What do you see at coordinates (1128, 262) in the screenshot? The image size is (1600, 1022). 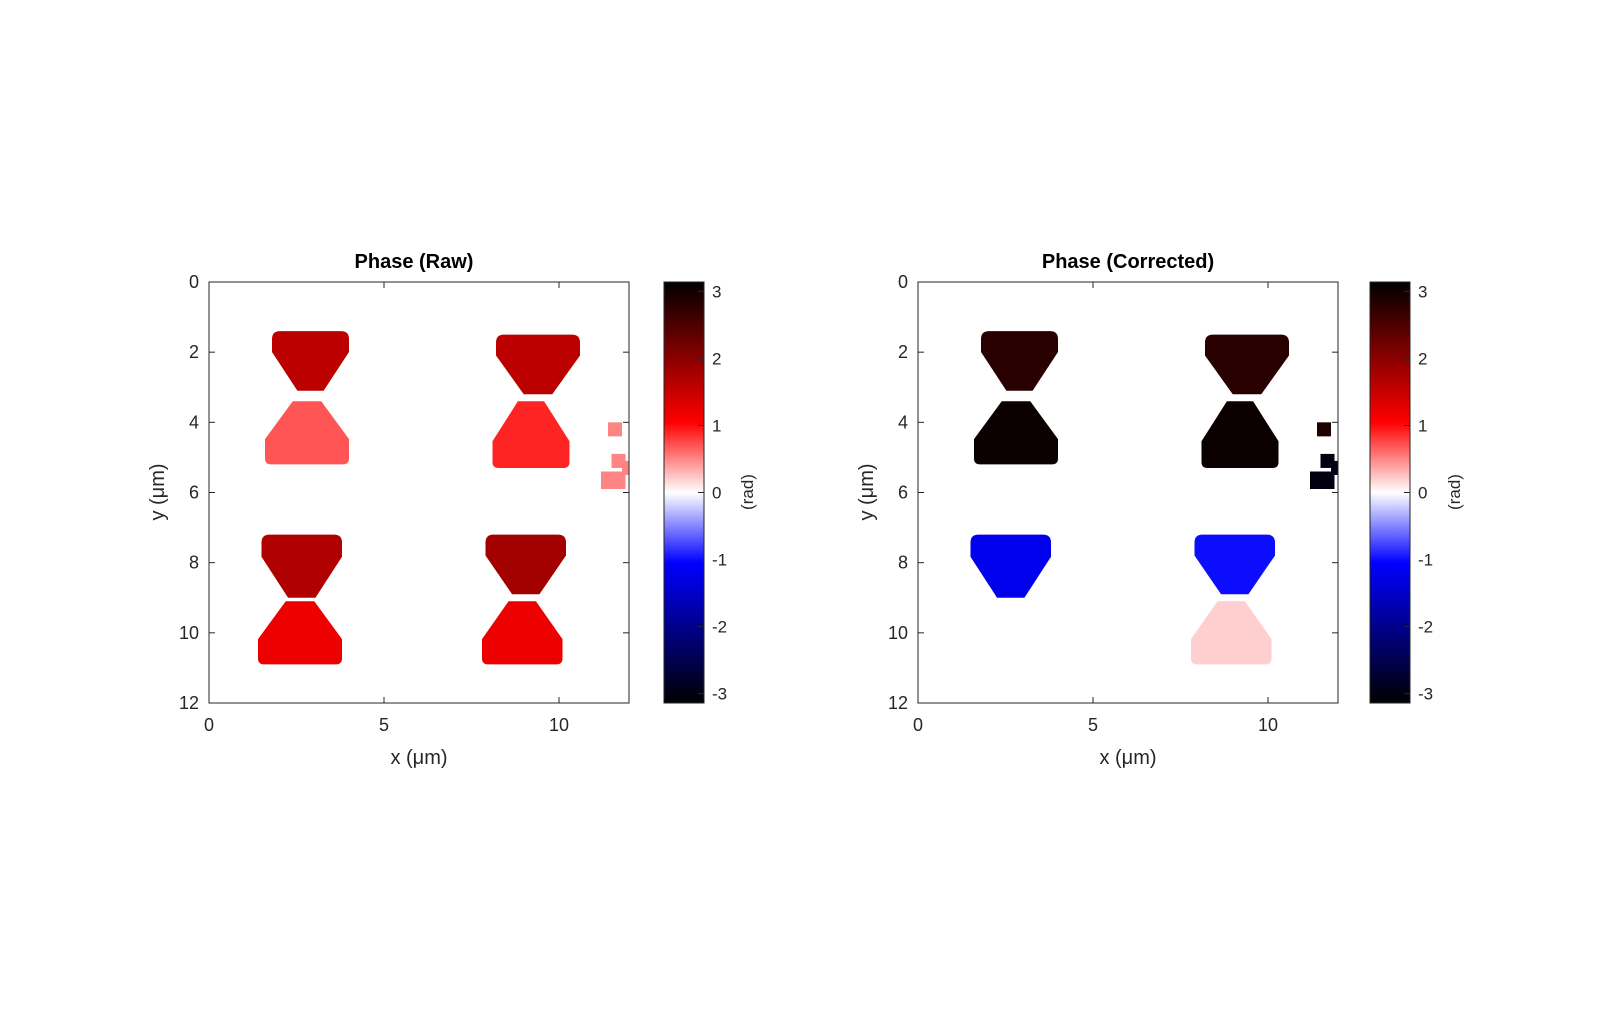 I see `chart-title: Phase (Corrected)` at bounding box center [1128, 262].